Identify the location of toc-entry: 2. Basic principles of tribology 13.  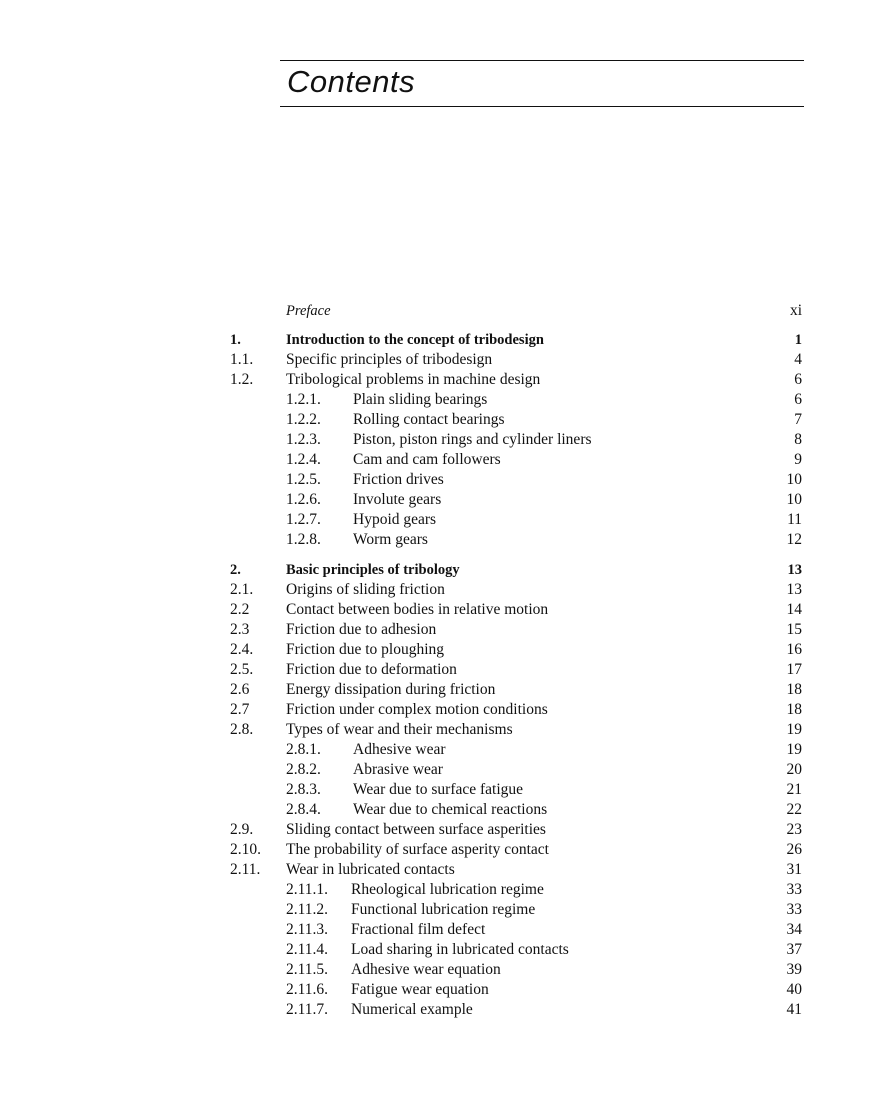
(436, 570).